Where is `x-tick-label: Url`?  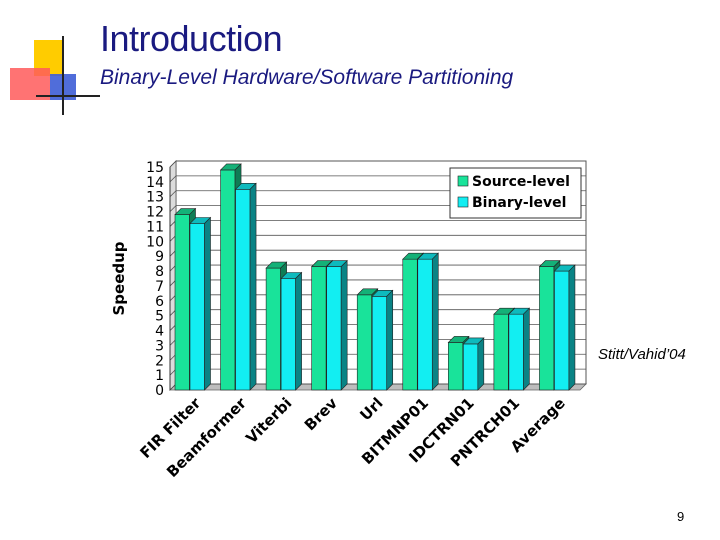
x-tick-label: Url is located at coordinates (371, 409).